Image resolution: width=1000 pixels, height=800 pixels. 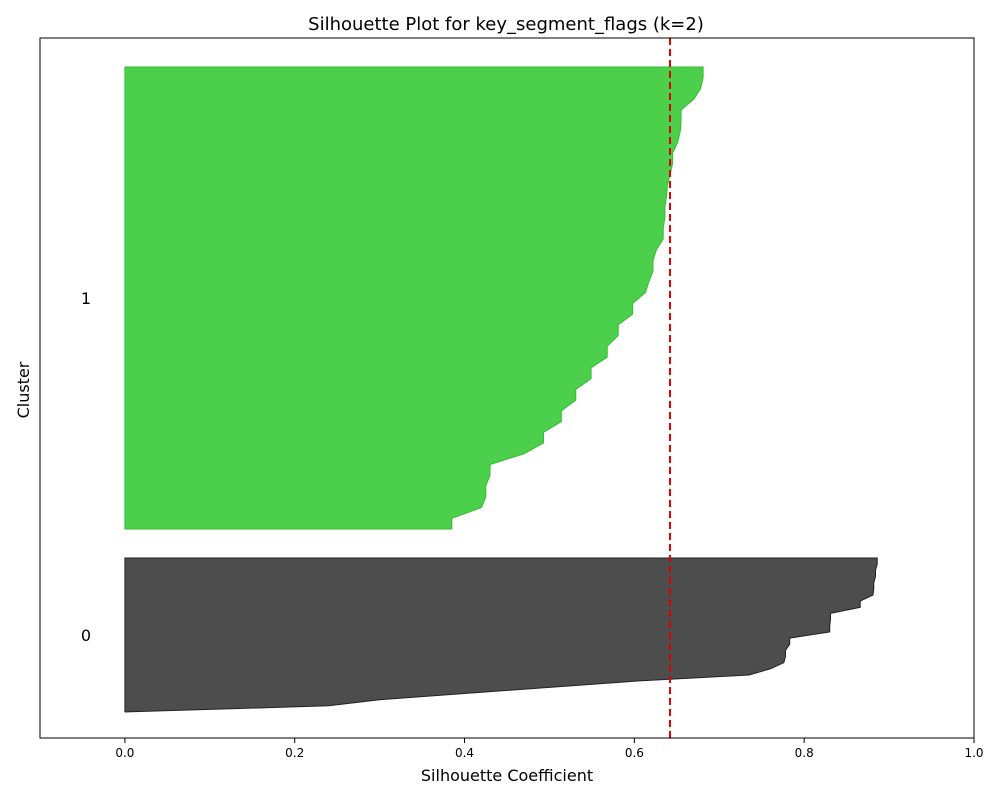 I want to click on y-axis-title: Cluster, so click(x=23, y=389).